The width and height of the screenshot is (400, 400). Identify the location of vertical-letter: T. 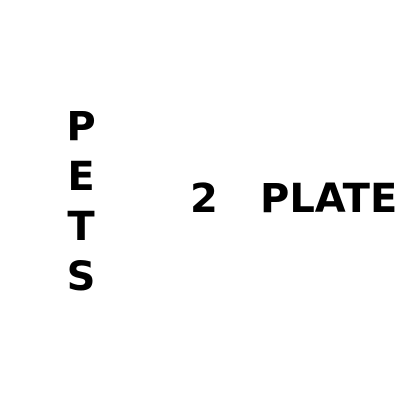
(81, 227).